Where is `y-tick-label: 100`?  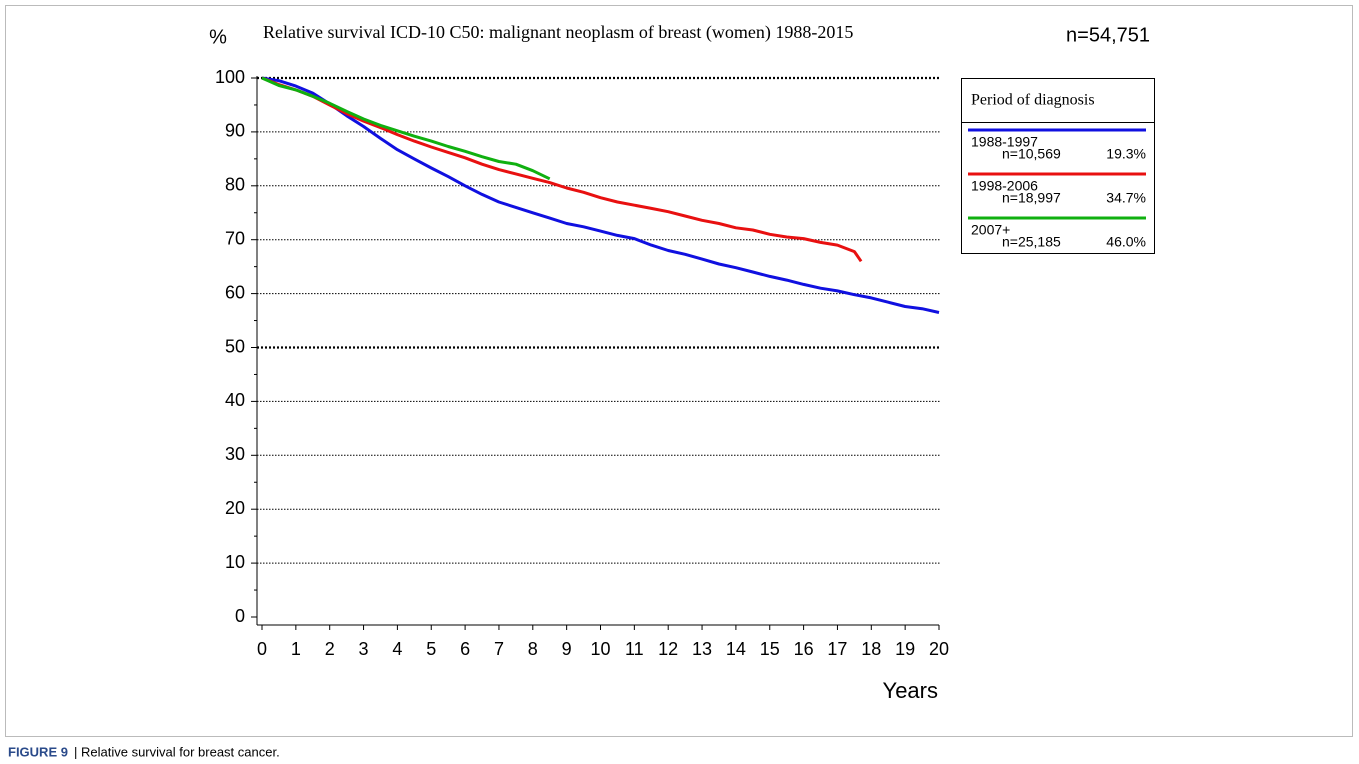
y-tick-label: 100 is located at coordinates (230, 77).